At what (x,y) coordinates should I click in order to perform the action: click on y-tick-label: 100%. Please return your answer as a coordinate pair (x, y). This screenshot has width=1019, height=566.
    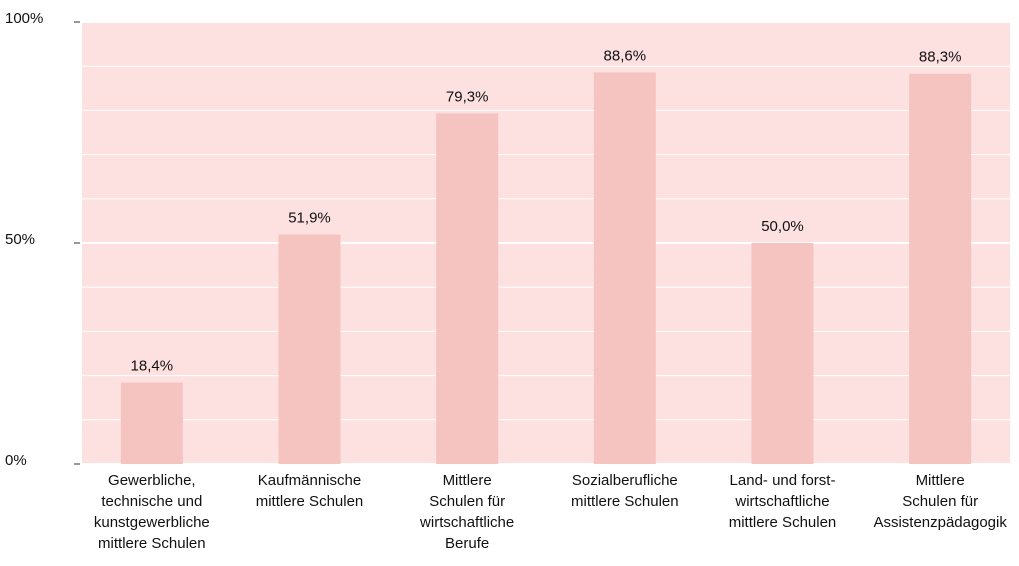
    Looking at the image, I should click on (24, 18).